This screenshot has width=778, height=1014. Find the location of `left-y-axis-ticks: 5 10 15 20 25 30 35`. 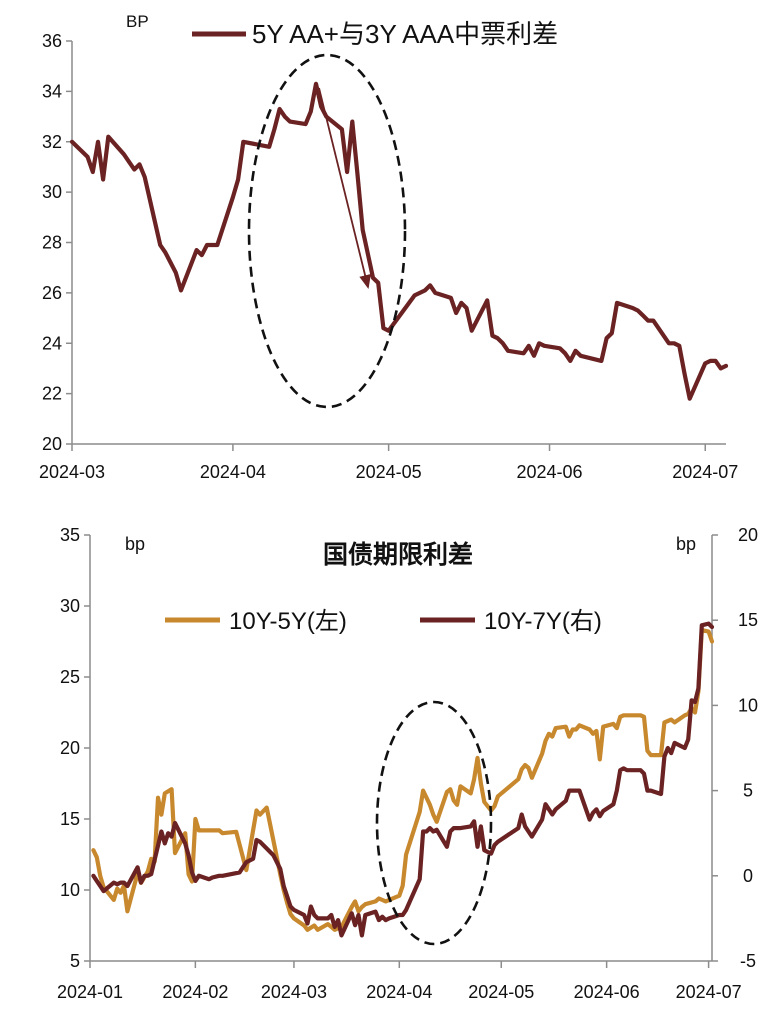

left-y-axis-ticks: 5 10 15 20 25 30 35 is located at coordinates (75, 748).